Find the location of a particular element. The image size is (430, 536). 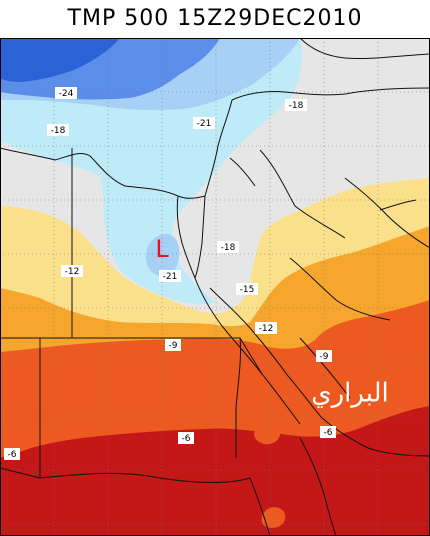

warm-cell-south is located at coordinates (273, 517).